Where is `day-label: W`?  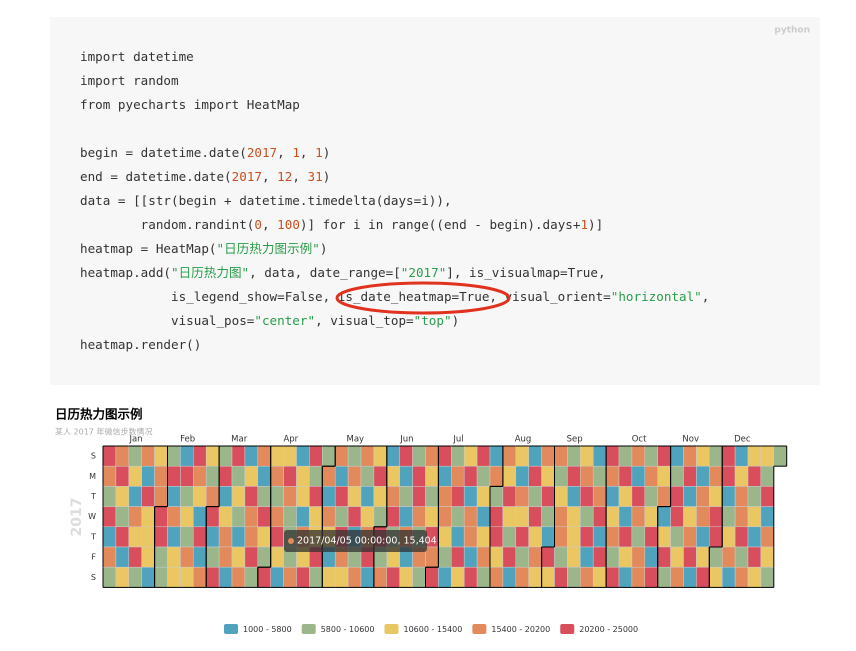
day-label: W is located at coordinates (92, 516).